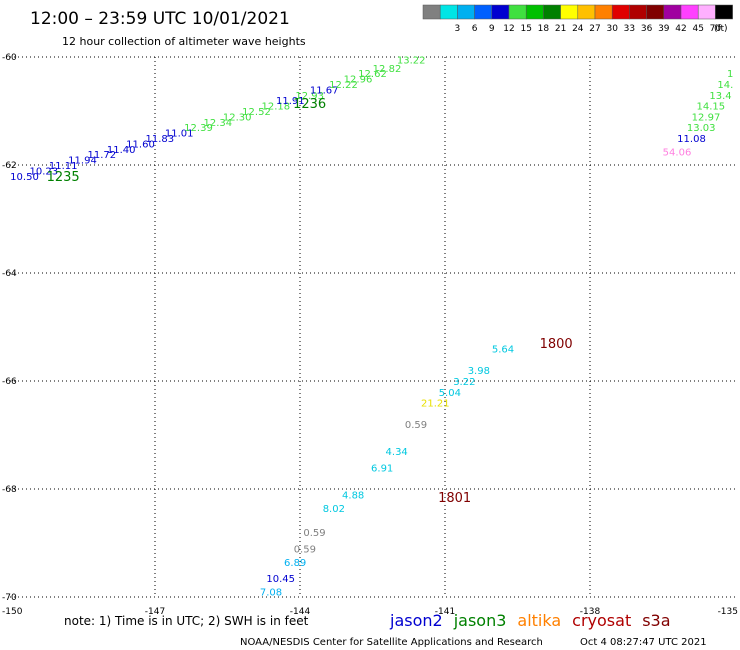  I want to click on color-scale-label: 9, so click(492, 29).